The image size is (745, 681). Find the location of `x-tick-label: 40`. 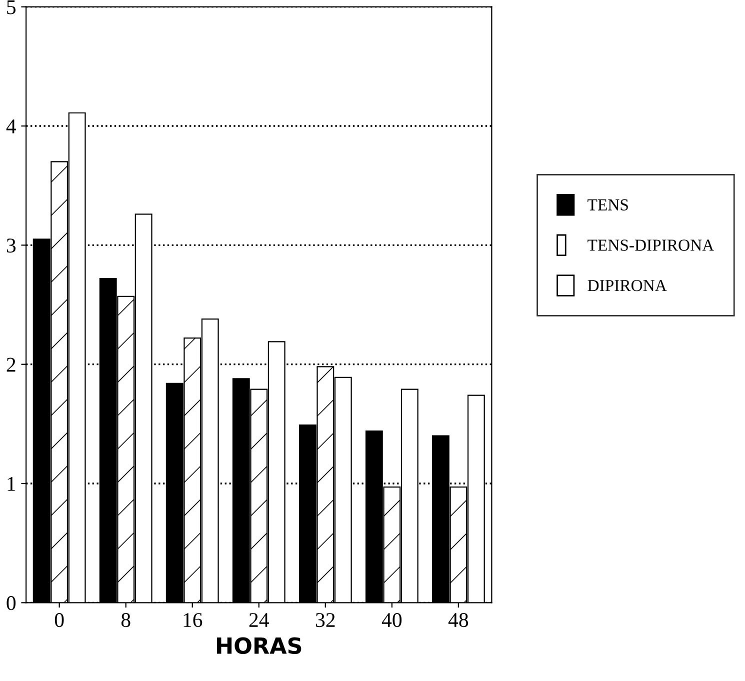

x-tick-label: 40 is located at coordinates (392, 620).